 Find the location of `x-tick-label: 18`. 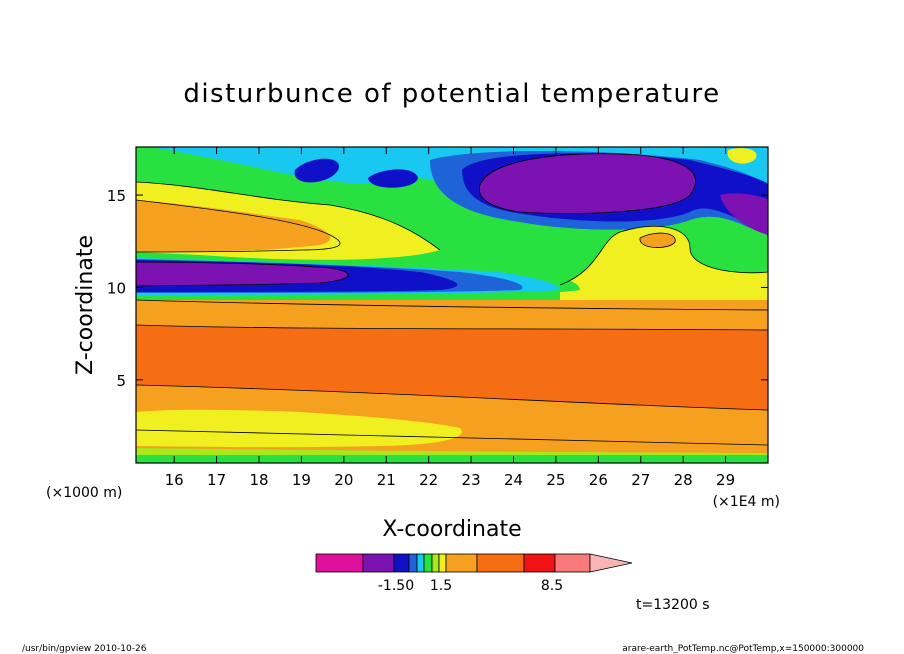

x-tick-label: 18 is located at coordinates (258, 480).